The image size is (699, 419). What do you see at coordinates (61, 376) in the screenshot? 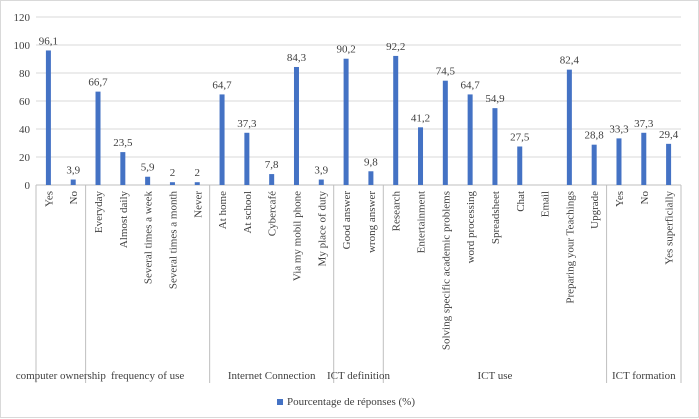
I see `group-label: computer ownership` at bounding box center [61, 376].